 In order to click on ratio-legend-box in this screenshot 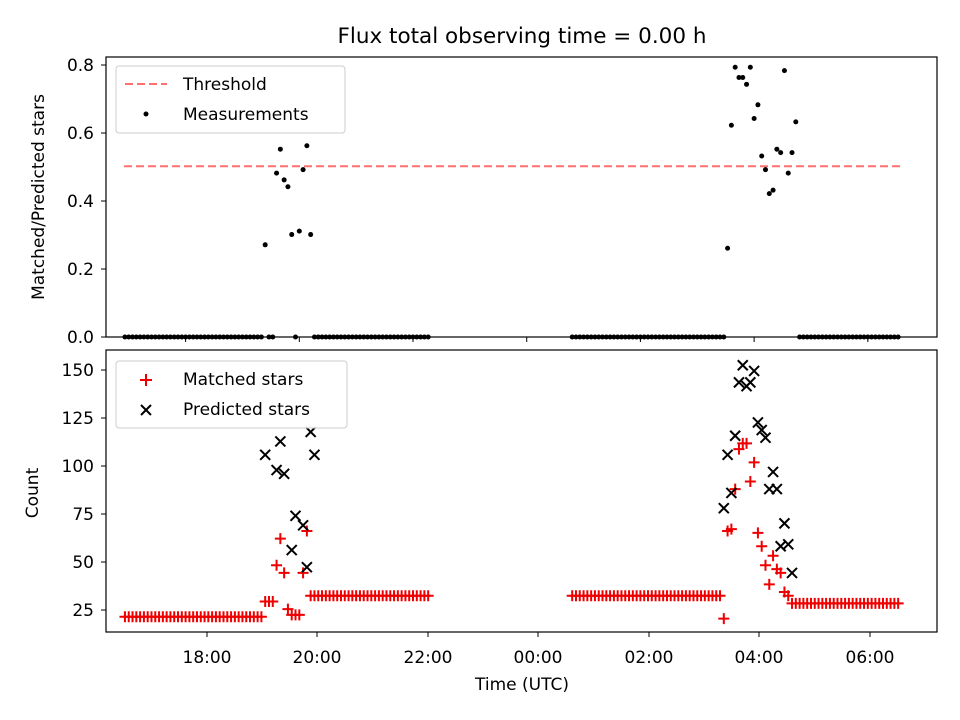, I will do `click(230, 99)`.